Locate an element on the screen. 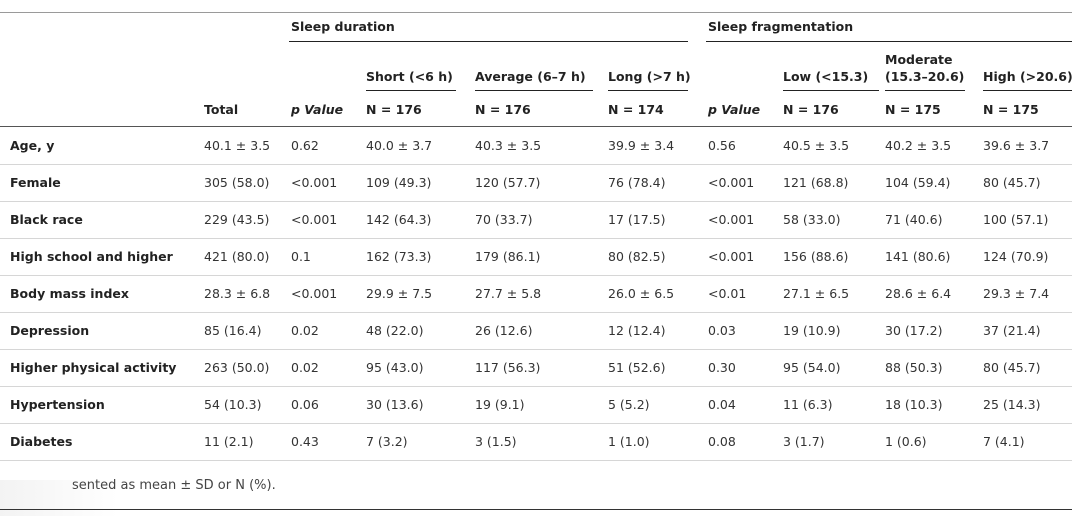 The width and height of the screenshot is (1080, 523). table-cell: 29.3 ± 7.4 is located at coordinates (1016, 293).